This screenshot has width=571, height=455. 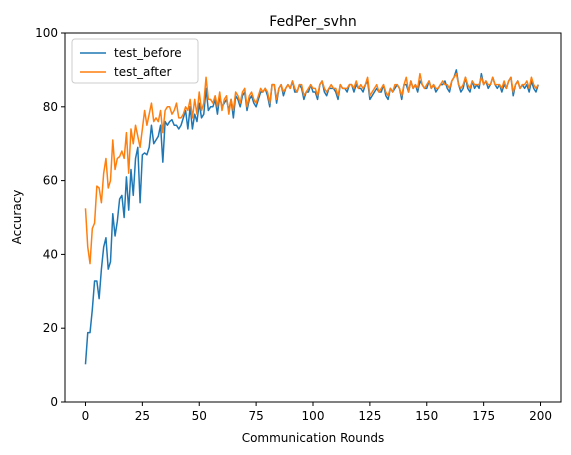 I want to click on x-tick-label: 150, so click(x=426, y=416).